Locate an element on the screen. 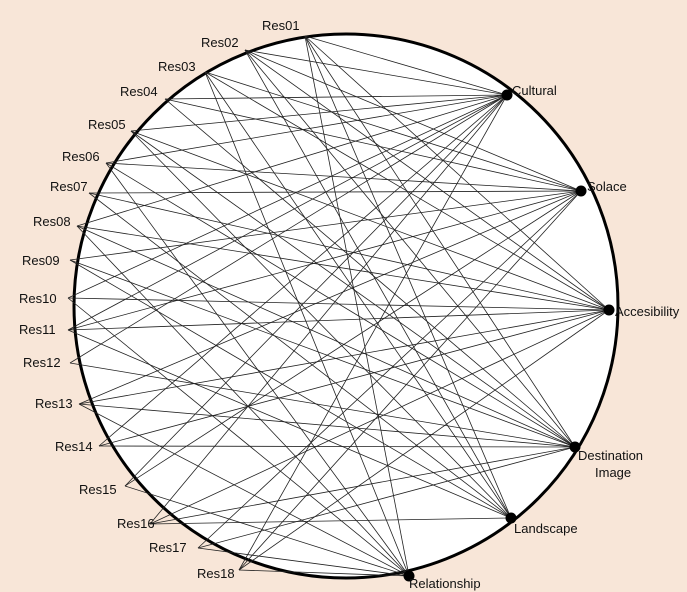 This screenshot has height=592, width=687. respondent-label-res07: Res07 is located at coordinates (69, 186).